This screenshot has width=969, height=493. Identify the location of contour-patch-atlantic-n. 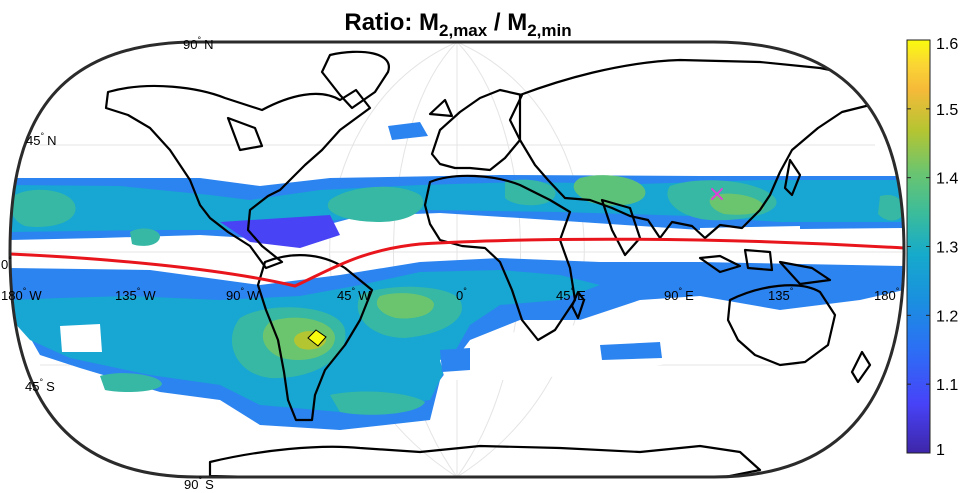
(375, 204).